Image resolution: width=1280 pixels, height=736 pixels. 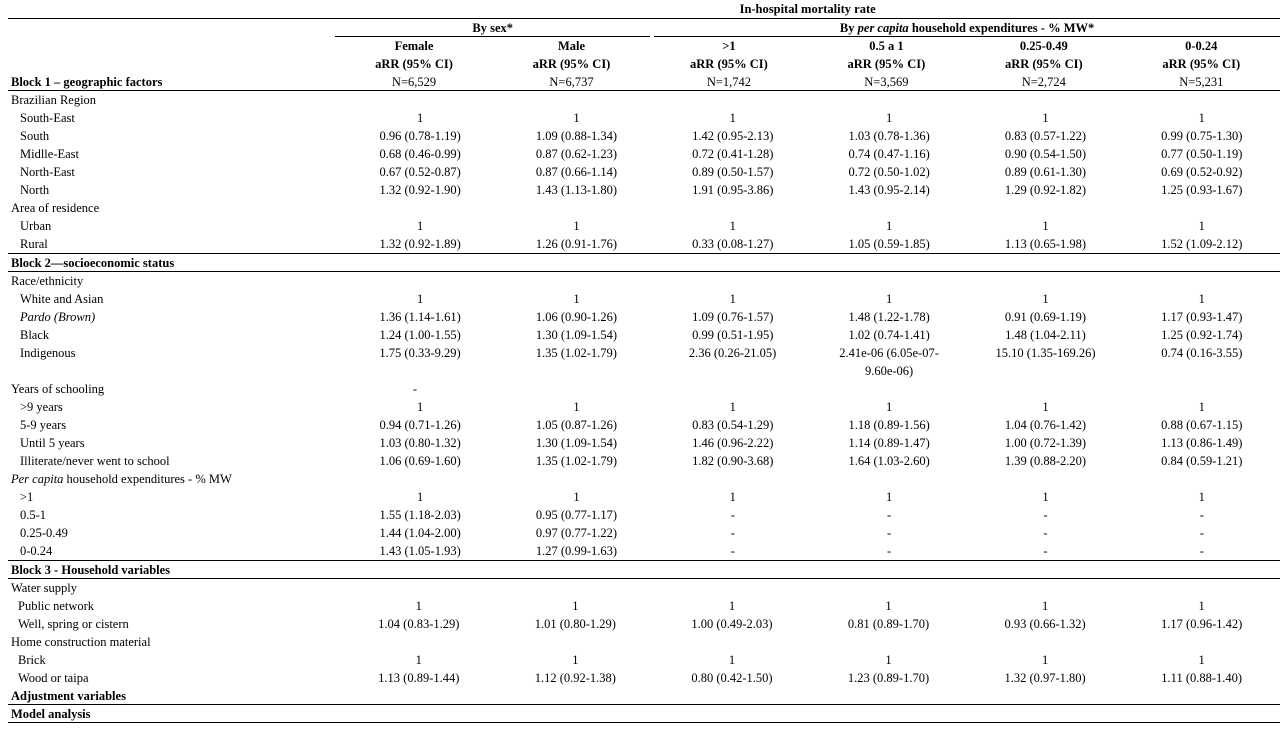 What do you see at coordinates (807, 9) in the screenshot?
I see `table-title: In-hospital mortality rate` at bounding box center [807, 9].